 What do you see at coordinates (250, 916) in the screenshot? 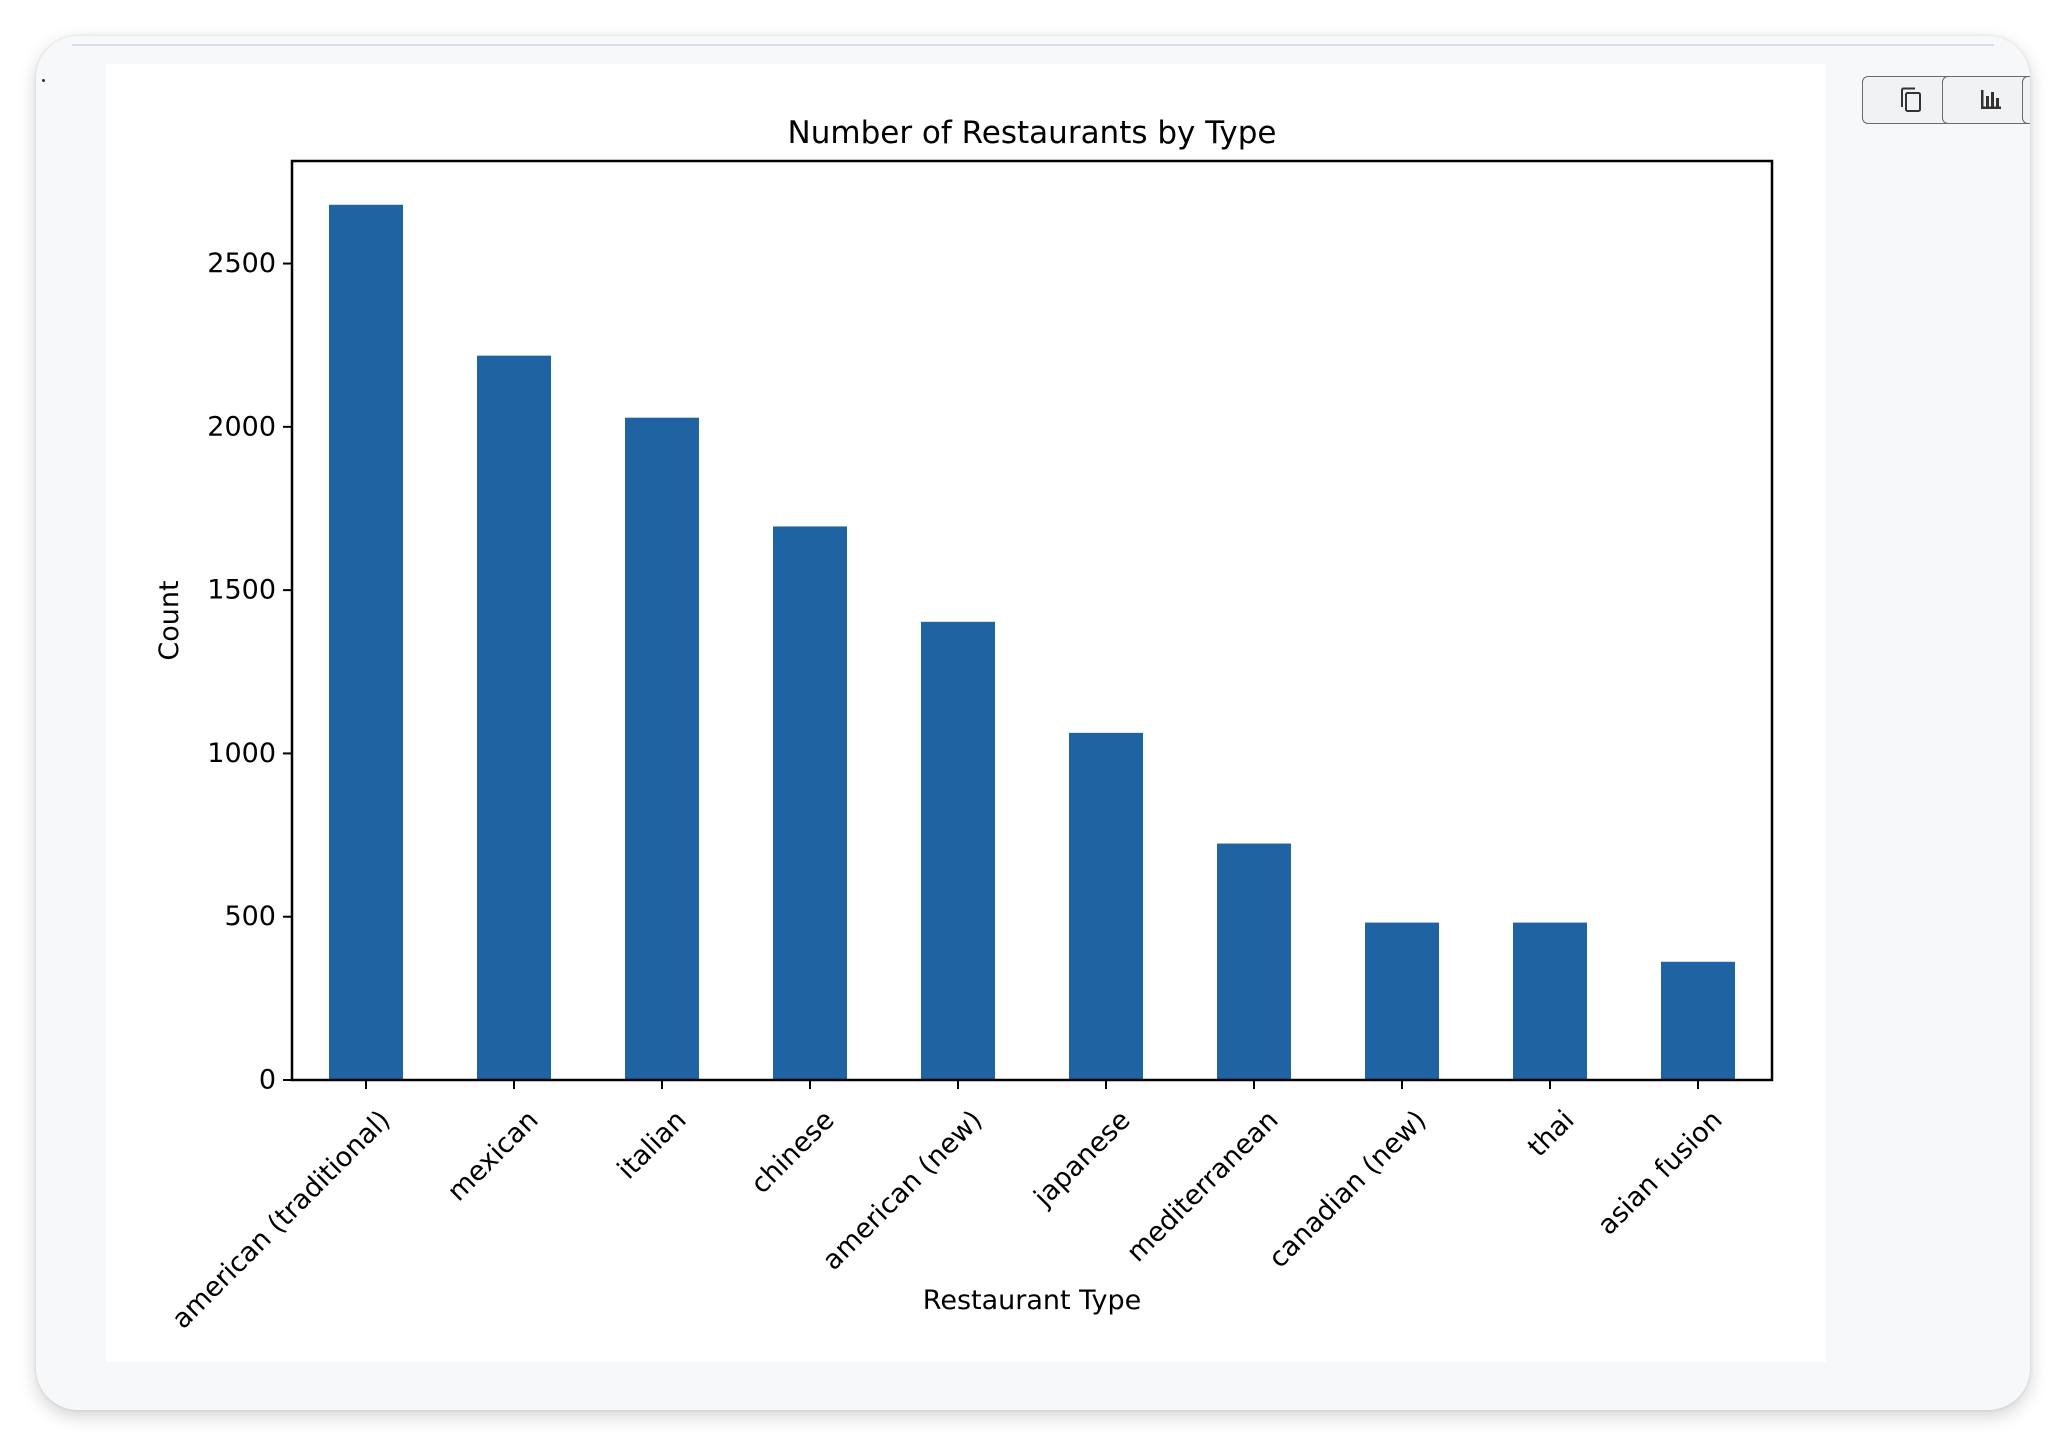
I see `y-tick-label: 500` at bounding box center [250, 916].